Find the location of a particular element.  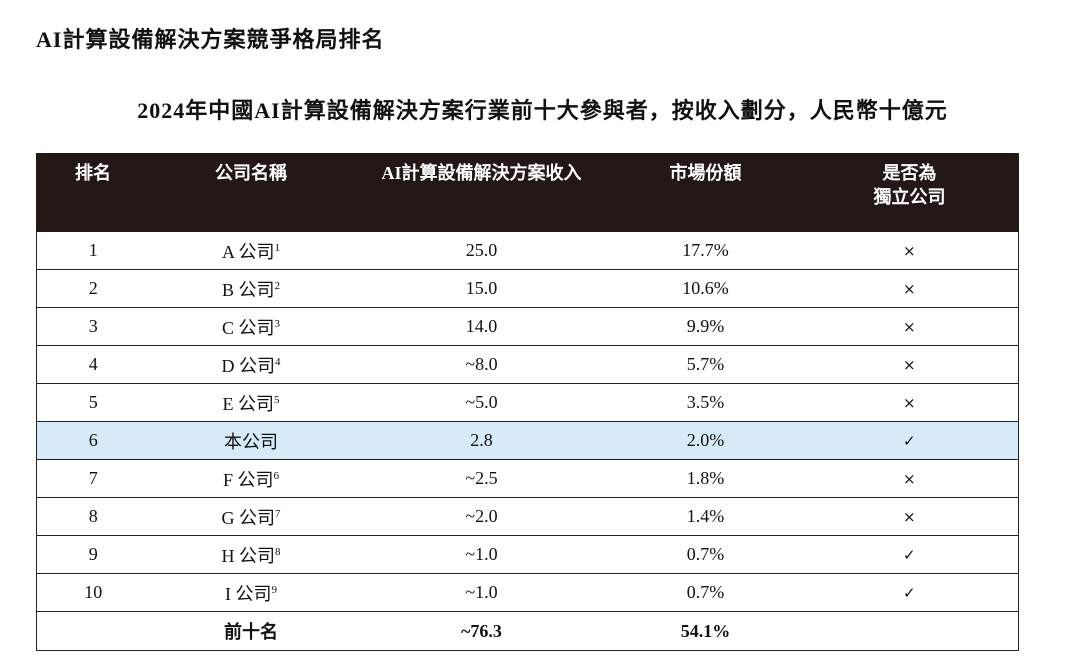

share-cell: 3.5% is located at coordinates (705, 402).